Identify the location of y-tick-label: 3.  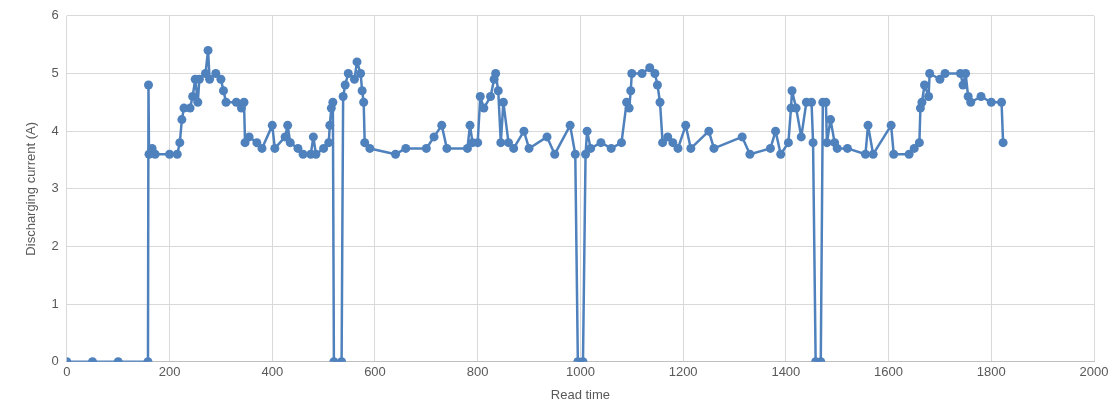
(55, 188).